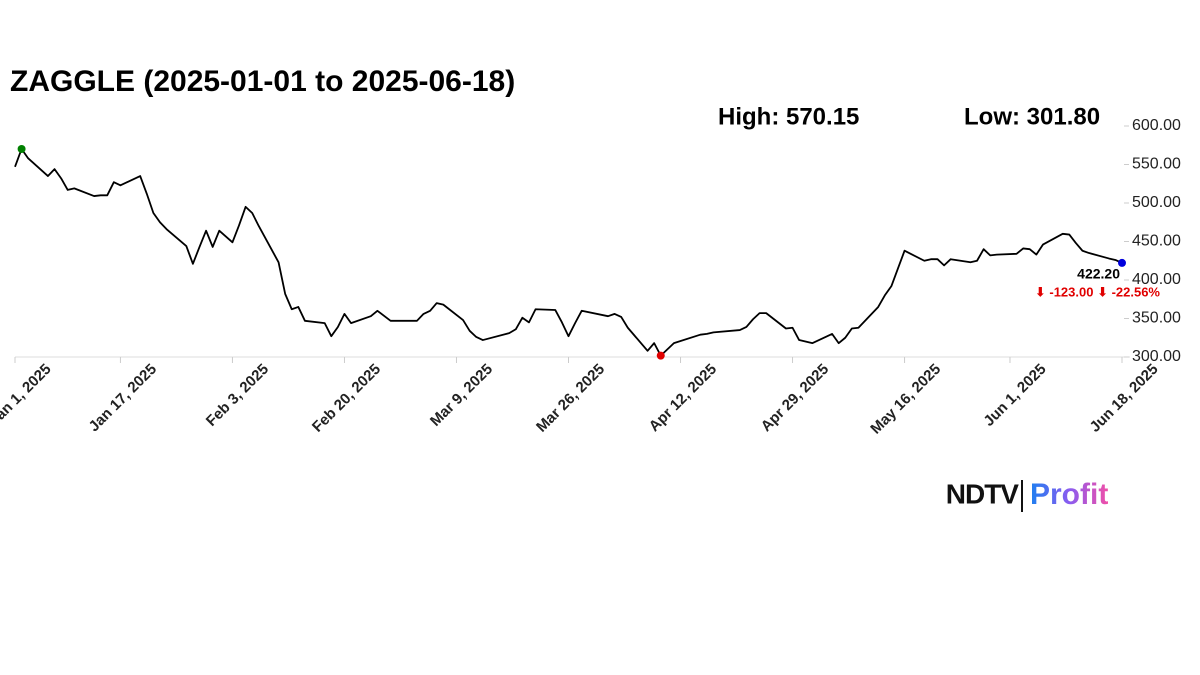 This screenshot has height=675, width=1200. Describe the element at coordinates (21, 148) in the screenshot. I see `high-marker` at that location.